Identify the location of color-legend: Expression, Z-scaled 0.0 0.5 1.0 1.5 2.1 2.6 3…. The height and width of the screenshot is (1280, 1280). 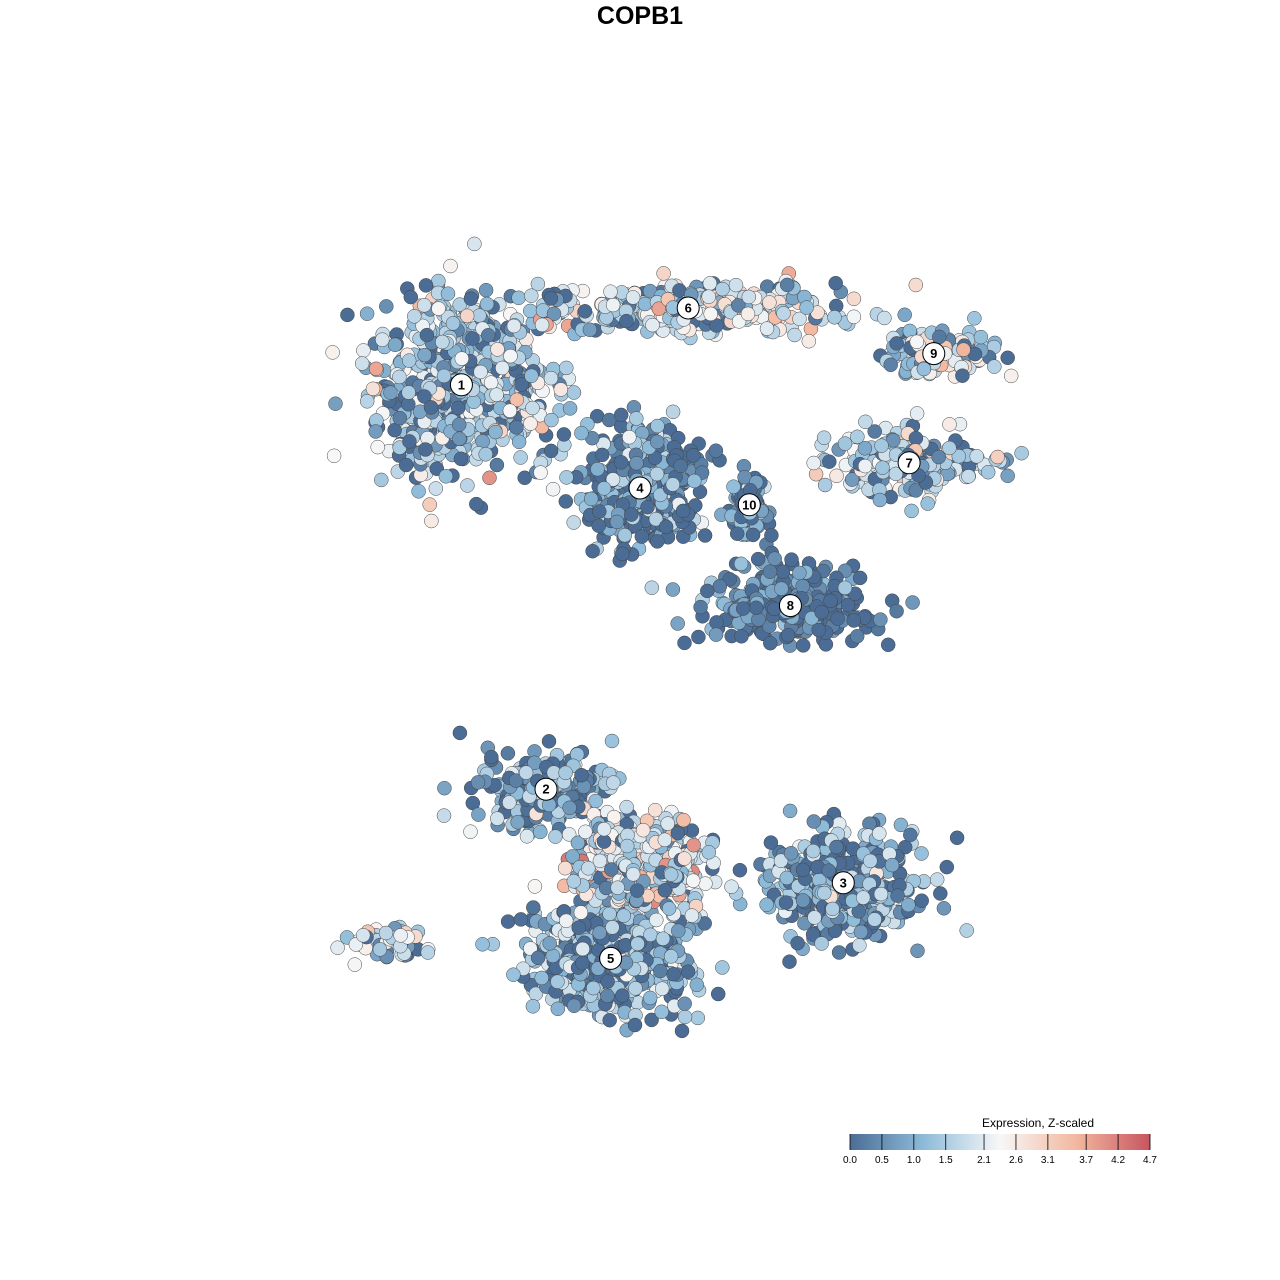
(1000, 1141).